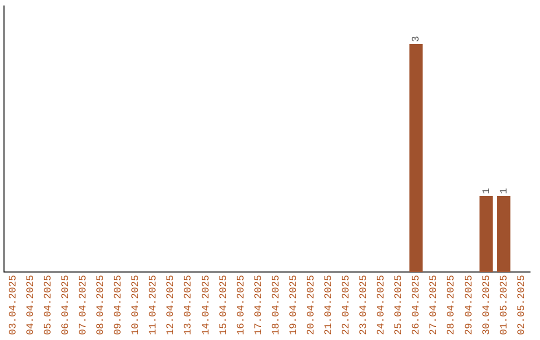 The width and height of the screenshot is (540, 340). Describe the element at coordinates (102, 305) in the screenshot. I see `x-tick-label: 08.04.2025` at that location.